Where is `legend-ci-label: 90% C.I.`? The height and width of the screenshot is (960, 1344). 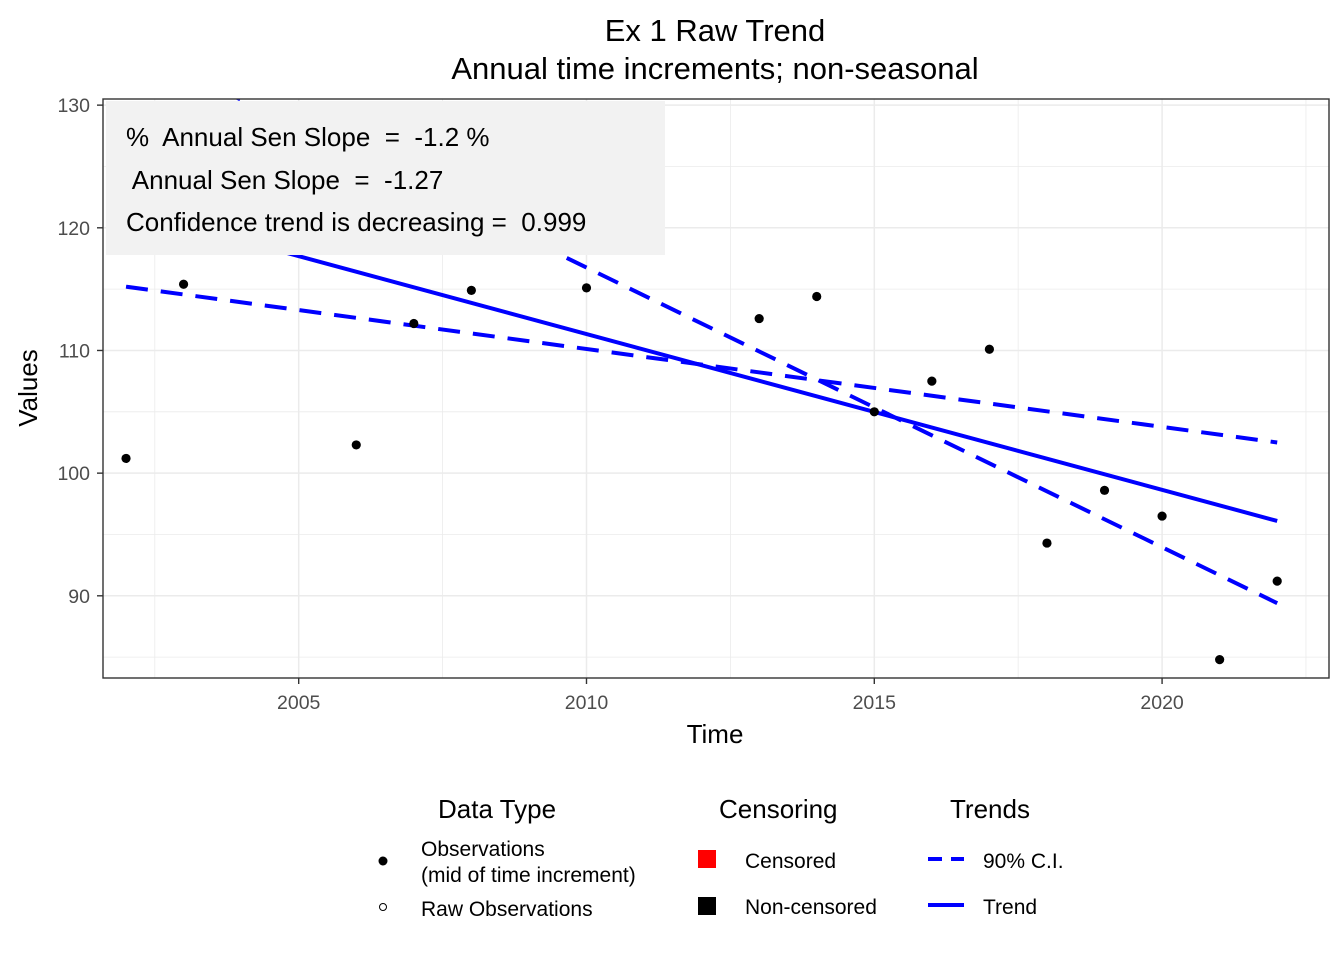
legend-ci-label: 90% C.I. is located at coordinates (1023, 861).